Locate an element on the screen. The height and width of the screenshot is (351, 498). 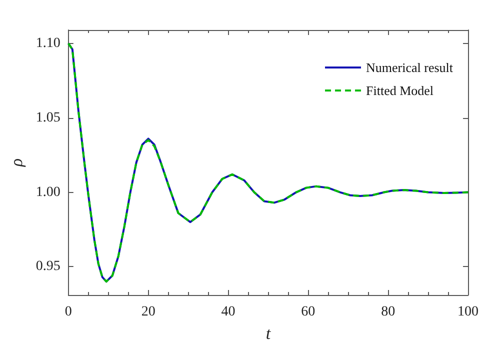
y-tick-label: 0.95 is located at coordinates (48, 266).